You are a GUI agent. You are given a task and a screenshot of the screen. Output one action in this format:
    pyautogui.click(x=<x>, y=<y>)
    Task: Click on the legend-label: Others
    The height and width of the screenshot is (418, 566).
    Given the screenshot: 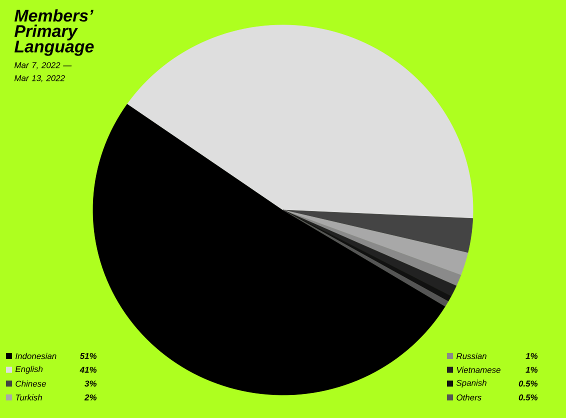 What is the action you would take?
    pyautogui.click(x=469, y=397)
    